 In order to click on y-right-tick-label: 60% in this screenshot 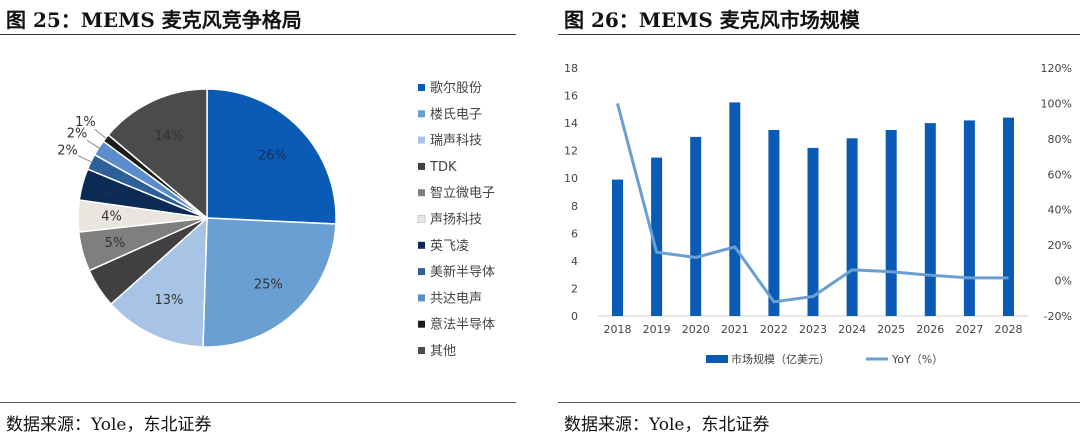, I will do `click(1060, 174)`.